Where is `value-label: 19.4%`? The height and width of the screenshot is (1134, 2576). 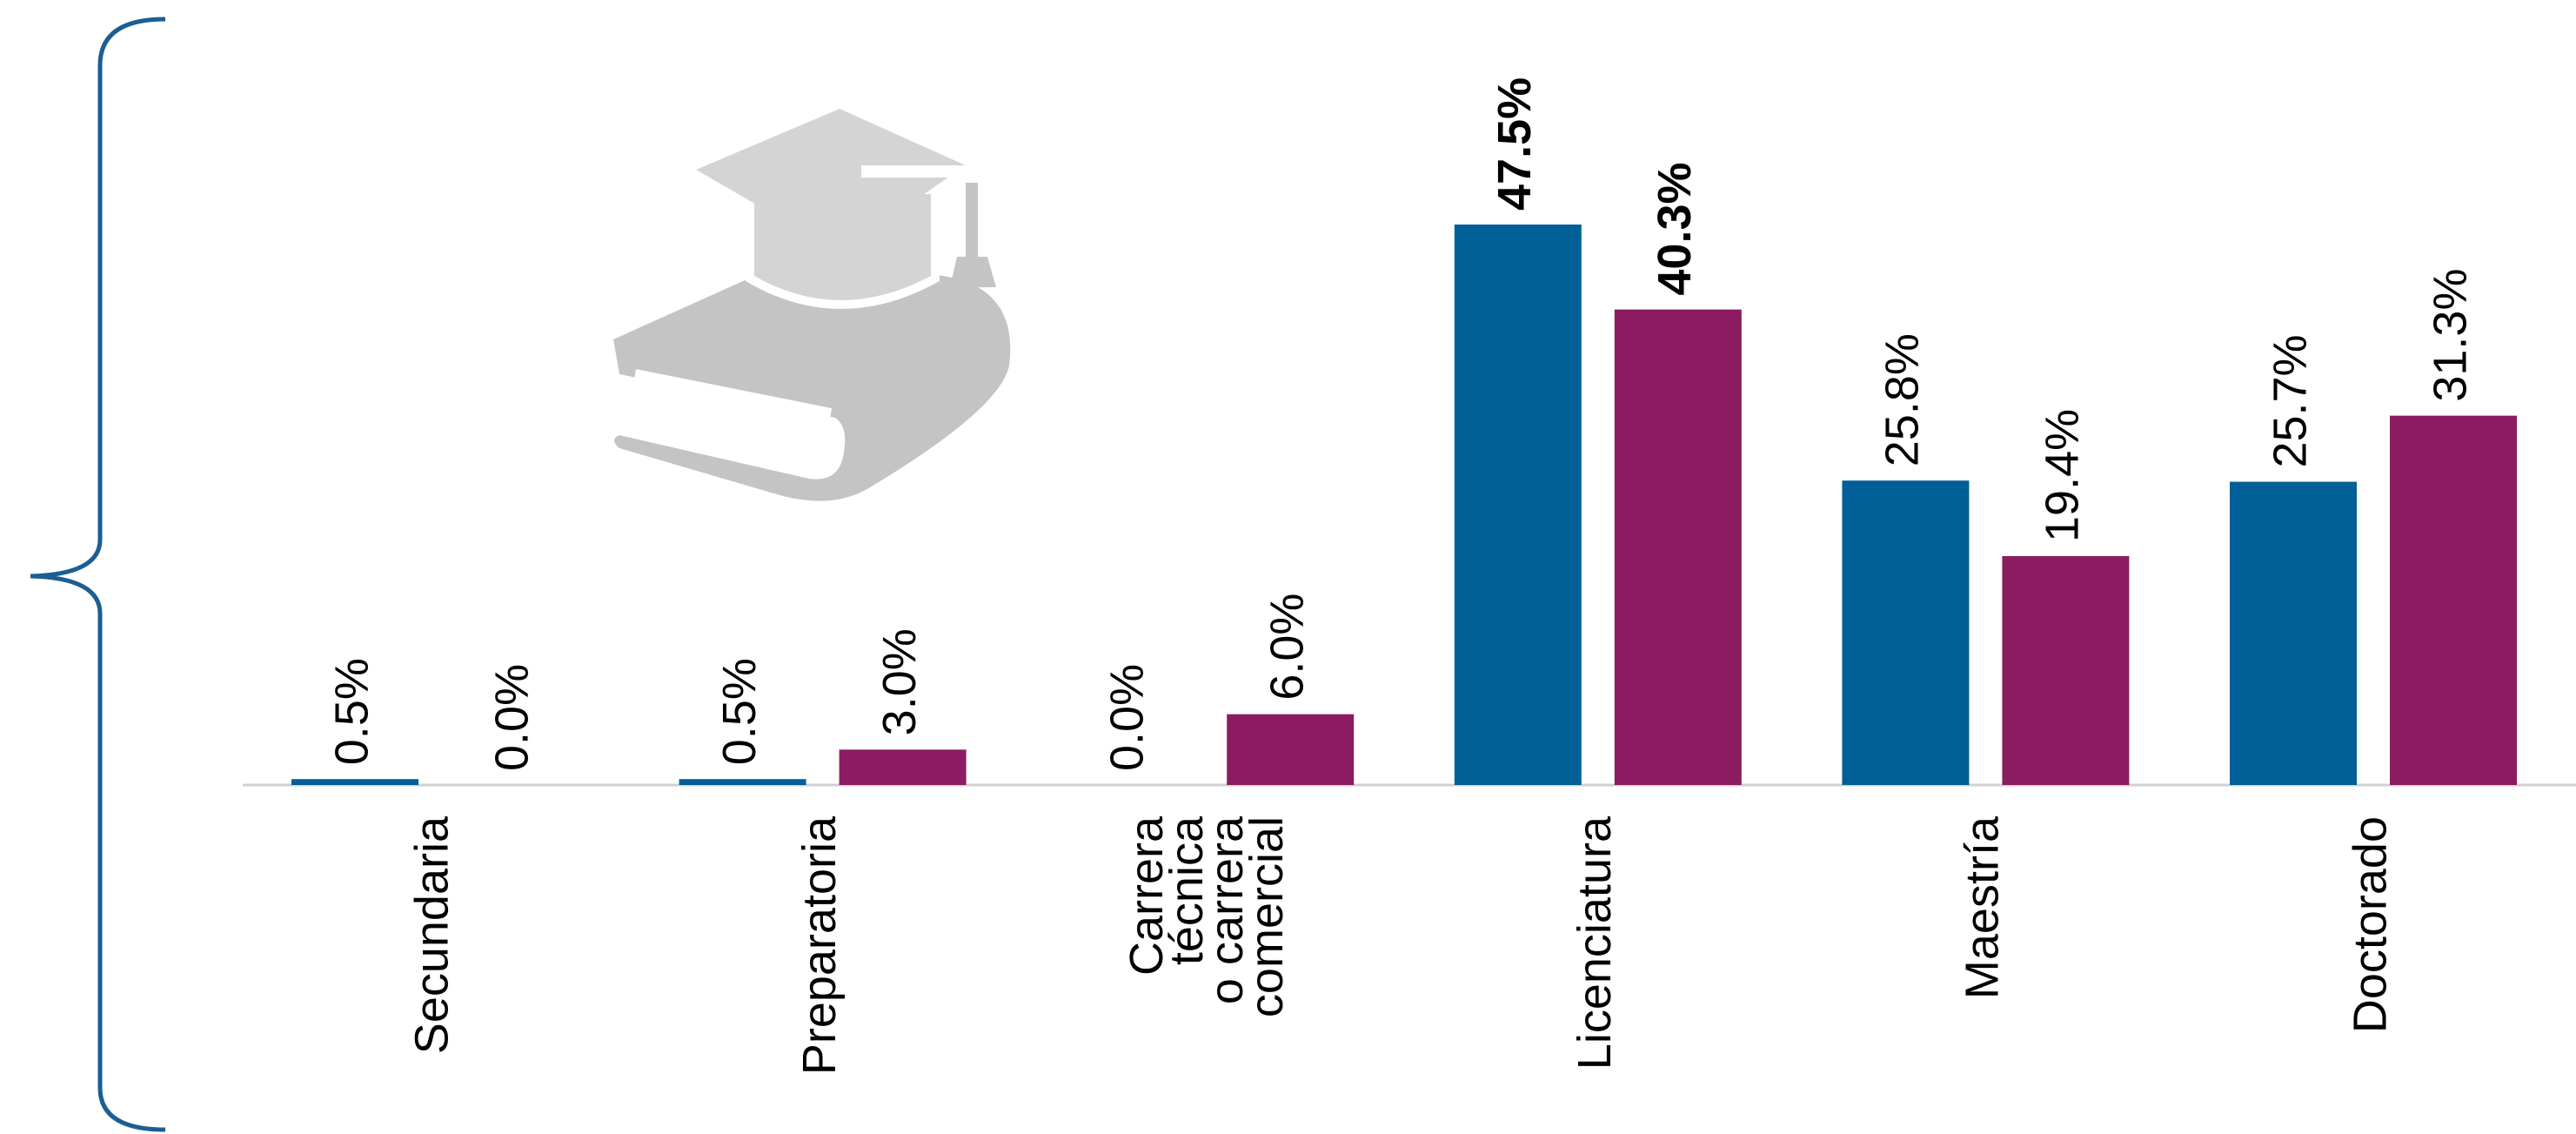 value-label: 19.4% is located at coordinates (2063, 475).